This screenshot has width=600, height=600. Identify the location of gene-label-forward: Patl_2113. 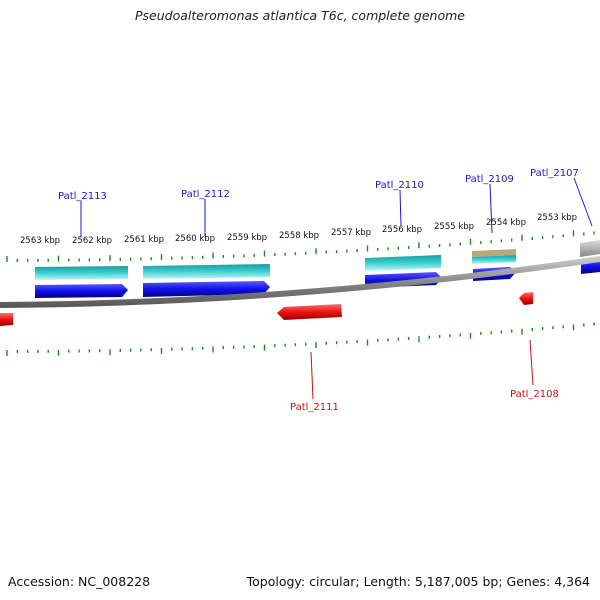
(82, 196).